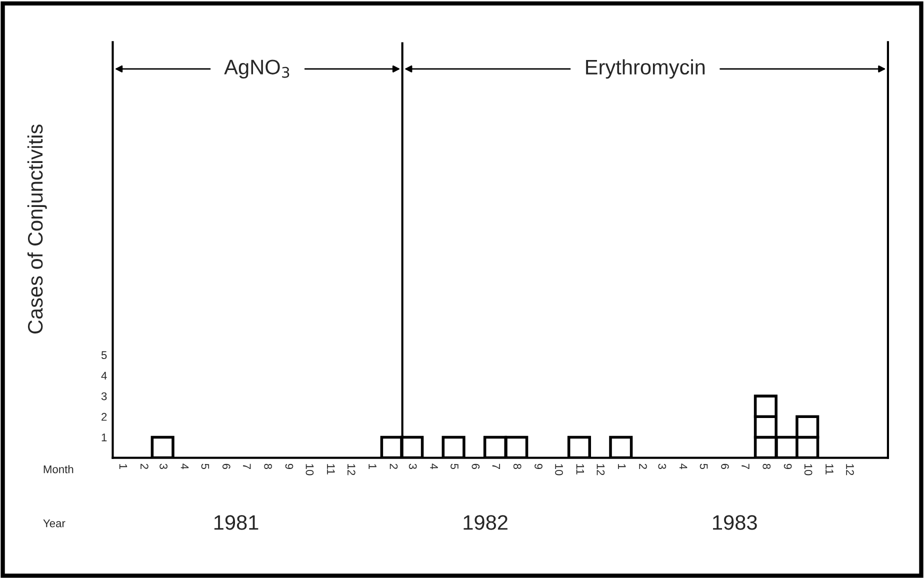 The image size is (924, 578). Describe the element at coordinates (104, 376) in the screenshot. I see `y-tick-label: 4` at that location.